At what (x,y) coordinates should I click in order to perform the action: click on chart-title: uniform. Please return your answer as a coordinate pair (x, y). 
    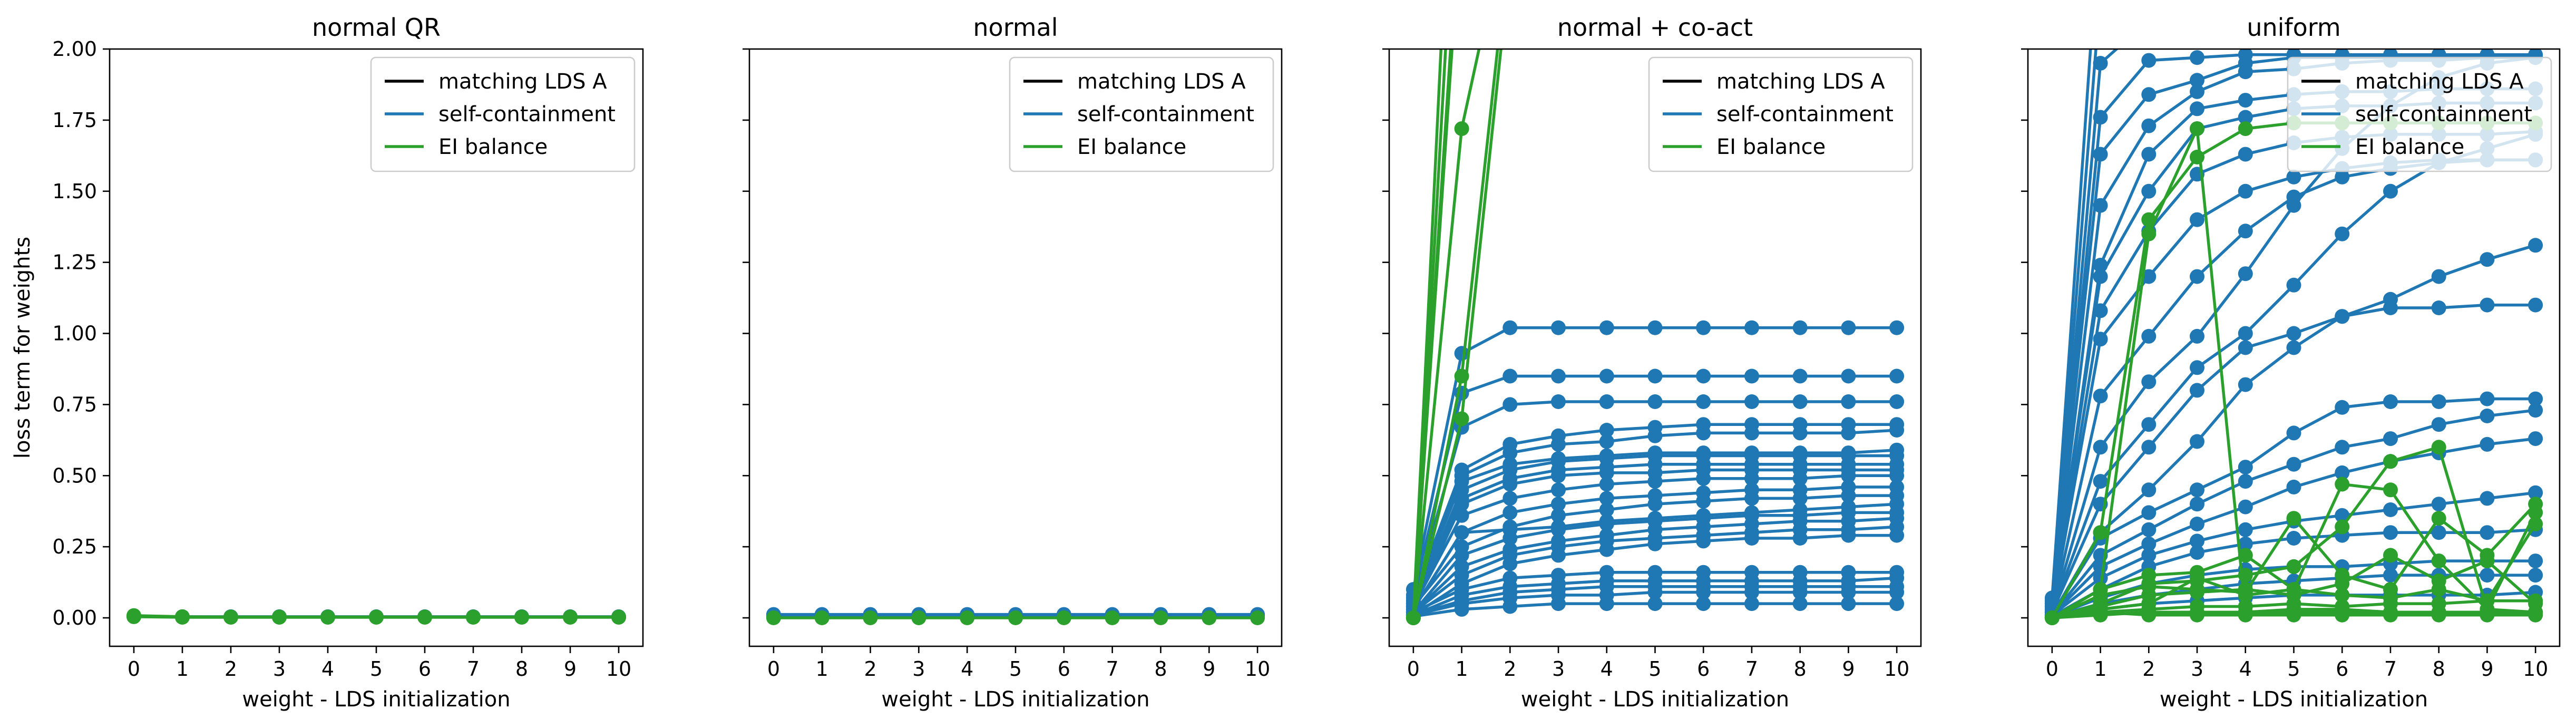
    Looking at the image, I should click on (2293, 27).